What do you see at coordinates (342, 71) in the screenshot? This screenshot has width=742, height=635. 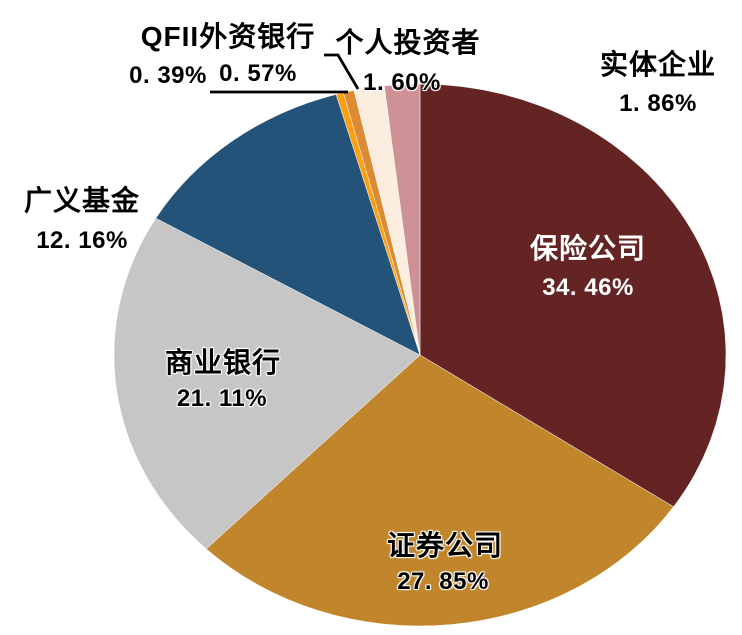 I see `leader-line-individual-investors` at bounding box center [342, 71].